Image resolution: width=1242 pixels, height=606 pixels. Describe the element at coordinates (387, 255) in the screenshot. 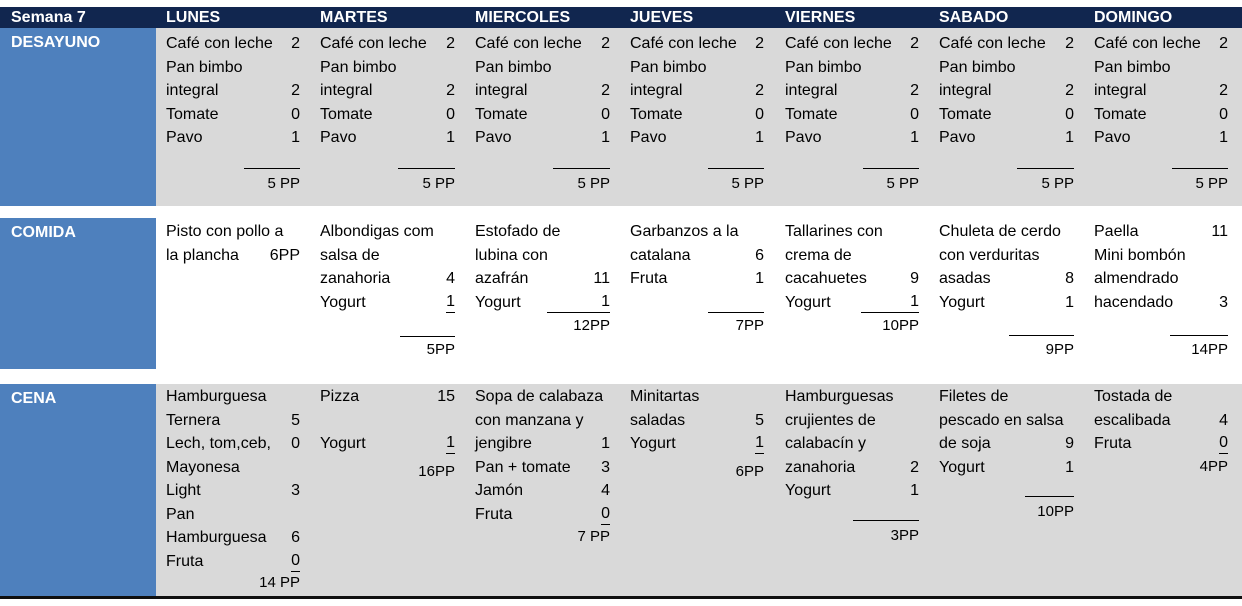

I see `comida-line: salsa de` at that location.